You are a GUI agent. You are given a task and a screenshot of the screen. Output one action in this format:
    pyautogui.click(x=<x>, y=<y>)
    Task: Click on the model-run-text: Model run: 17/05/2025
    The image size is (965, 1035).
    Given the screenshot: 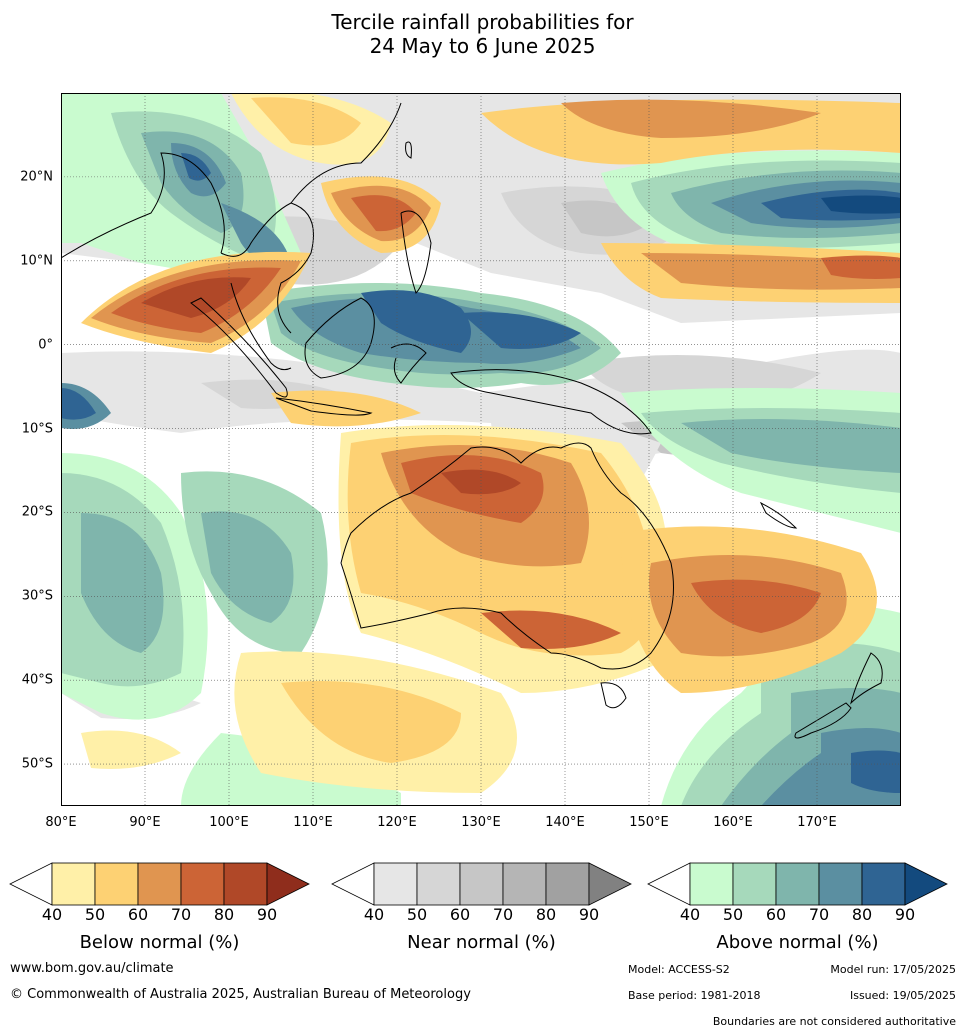 What is the action you would take?
    pyautogui.click(x=893, y=969)
    